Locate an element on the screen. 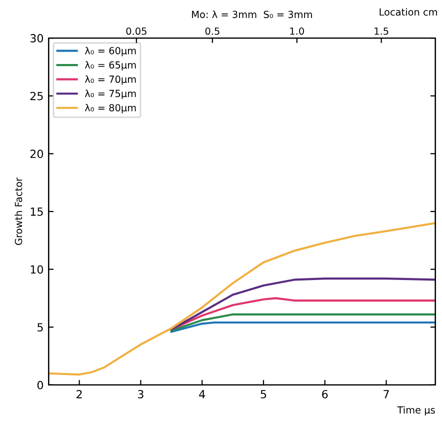 The image size is (442, 423). x-tick-label: 5 is located at coordinates (263, 394).